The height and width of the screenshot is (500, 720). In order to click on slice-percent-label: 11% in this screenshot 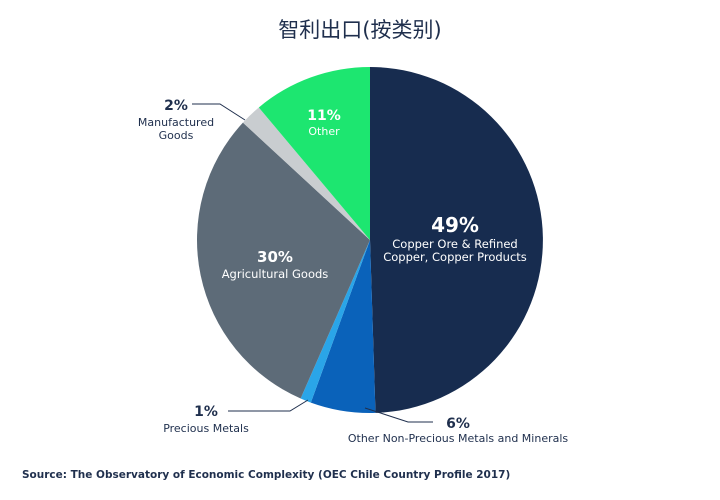, I will do `click(324, 116)`.